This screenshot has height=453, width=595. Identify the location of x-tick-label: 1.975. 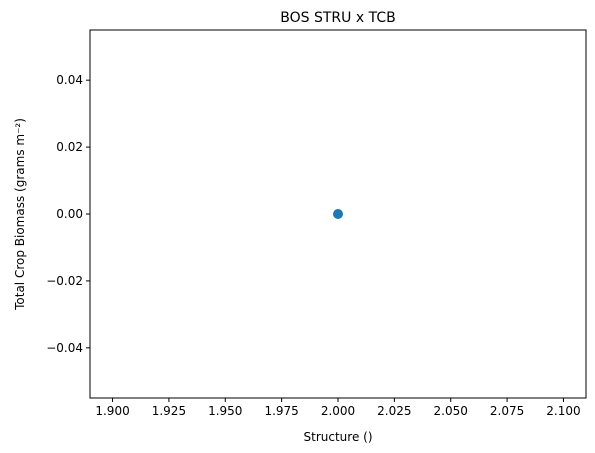
(281, 411).